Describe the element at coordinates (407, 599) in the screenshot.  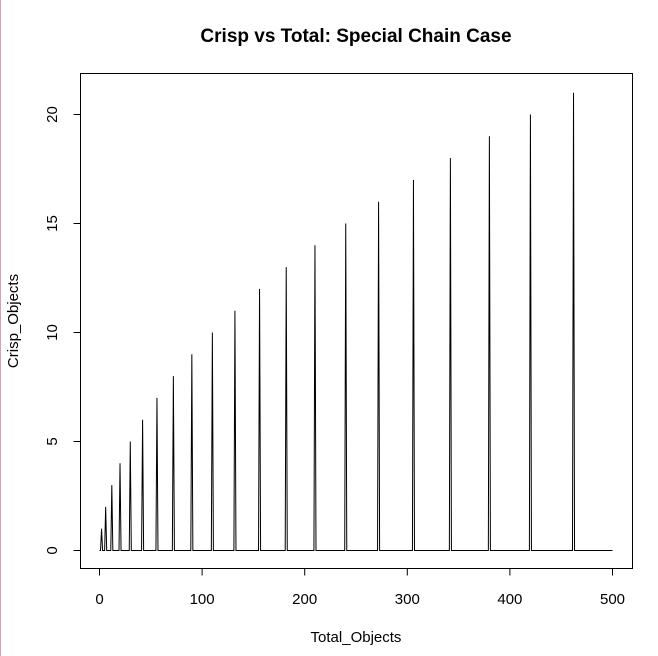
I see `x-tick-label: 300` at that location.